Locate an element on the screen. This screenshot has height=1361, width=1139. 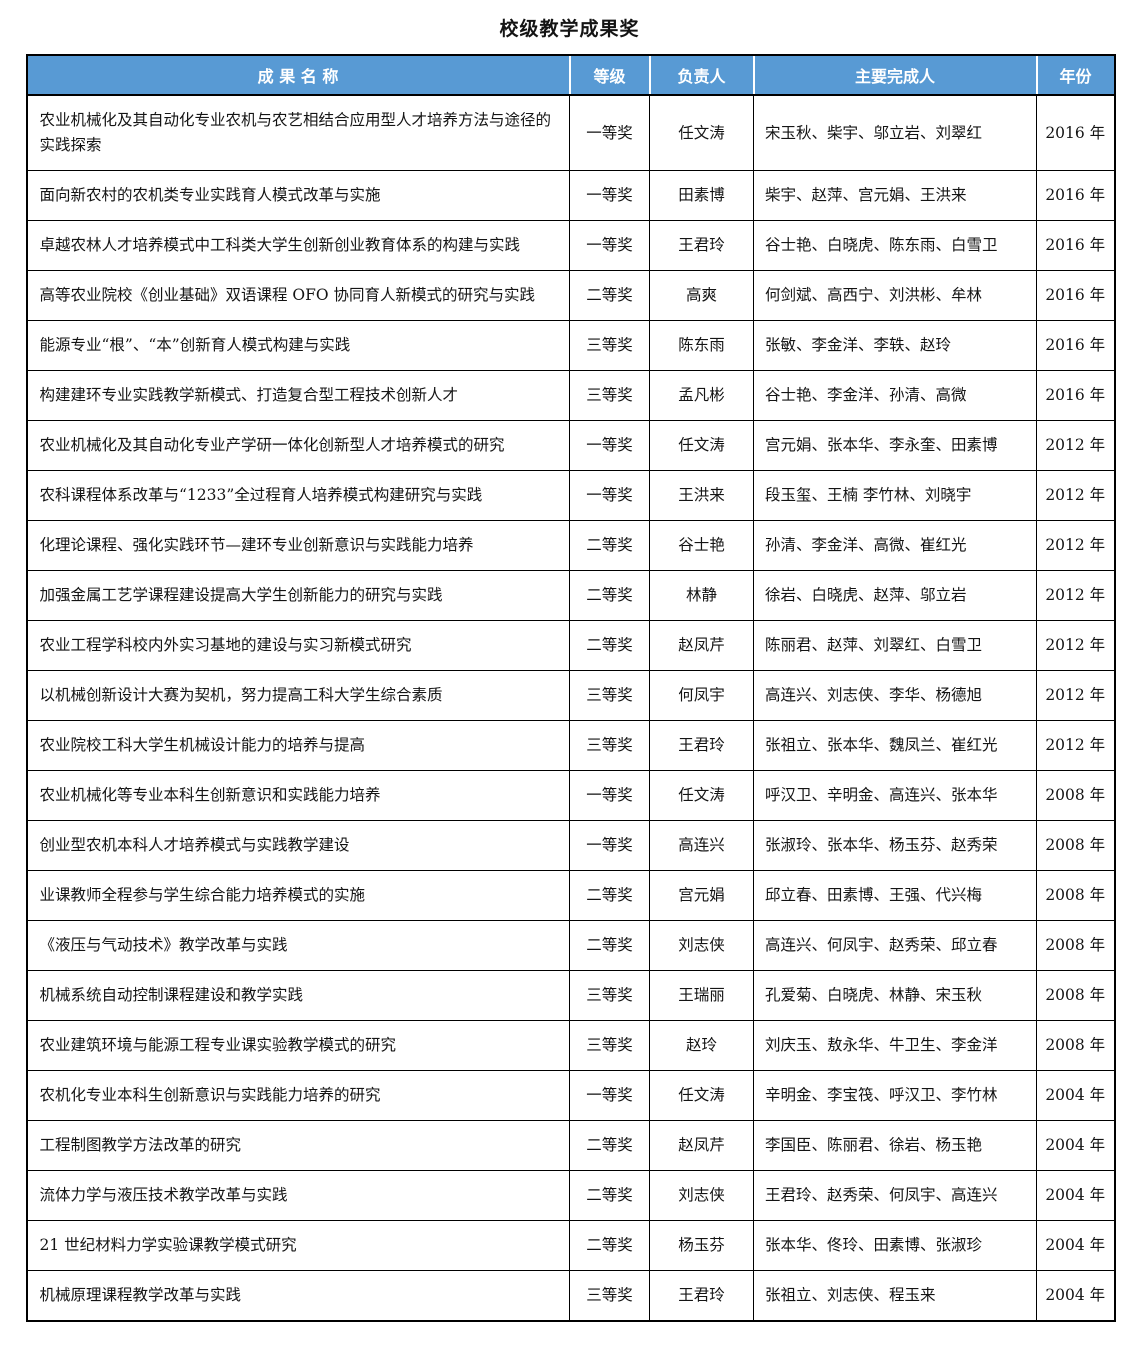
cell-achievement-name: 21 世纪材料力学实验课教学模式研究 is located at coordinates (298, 1245).